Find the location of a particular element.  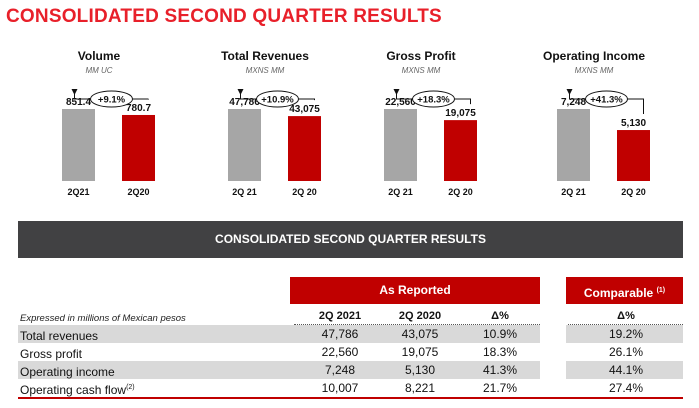

table-bottom-rule is located at coordinates (350, 398).